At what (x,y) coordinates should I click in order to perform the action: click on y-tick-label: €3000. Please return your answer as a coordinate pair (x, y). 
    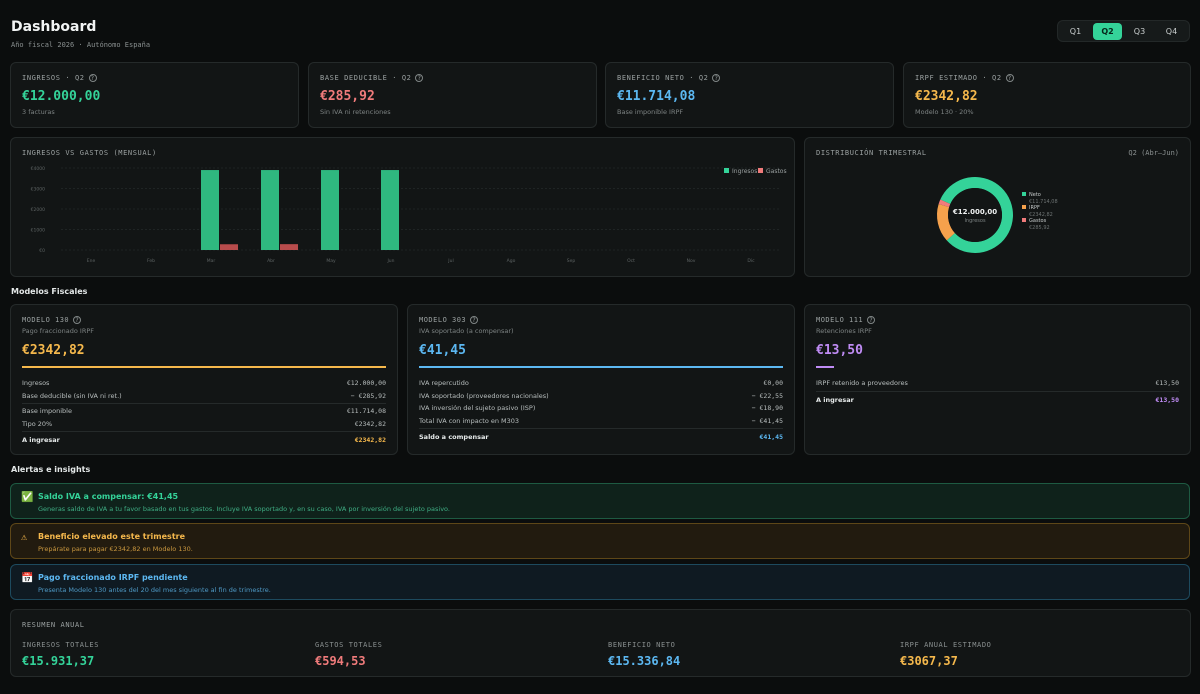
    Looking at the image, I should click on (38, 190).